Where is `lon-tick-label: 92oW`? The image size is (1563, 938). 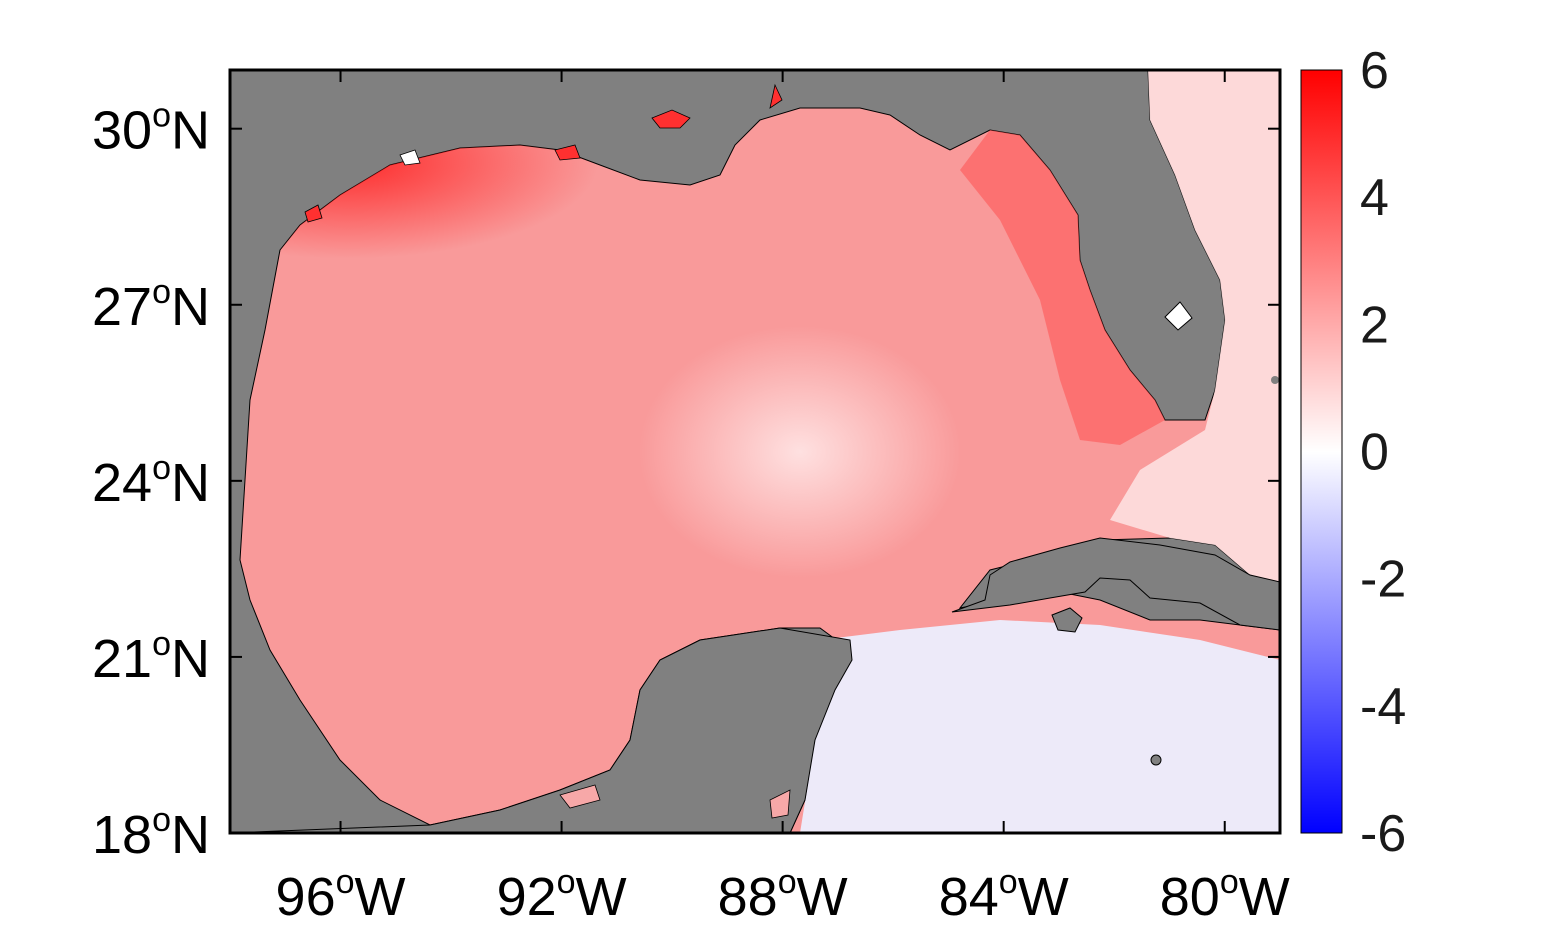
lon-tick-label: 92oW is located at coordinates (562, 895).